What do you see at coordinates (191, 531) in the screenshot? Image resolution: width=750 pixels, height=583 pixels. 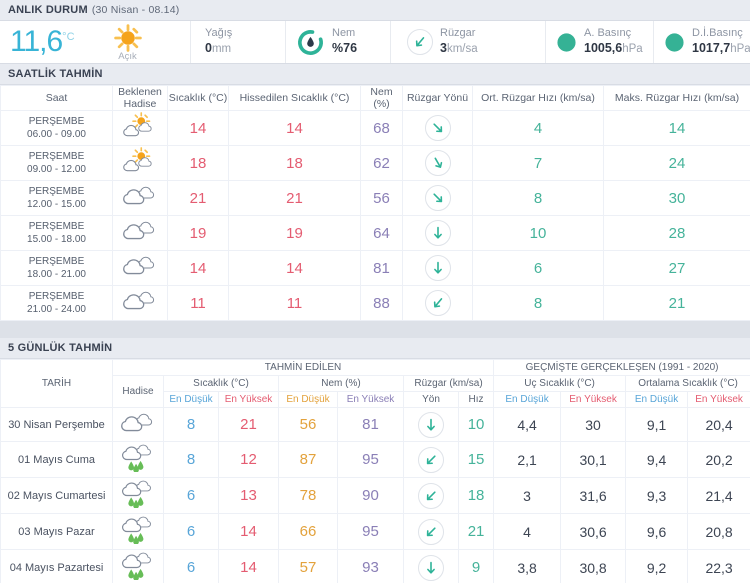 I see `tmin-cell: 6` at bounding box center [191, 531].